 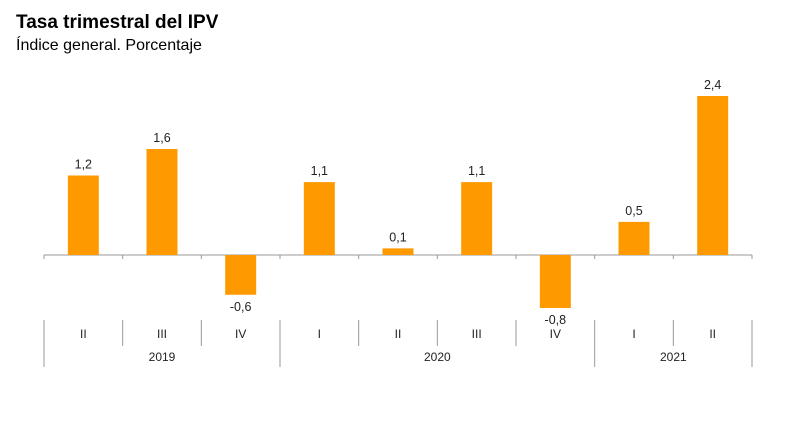 I want to click on data-label: 2,4, so click(x=712, y=85).